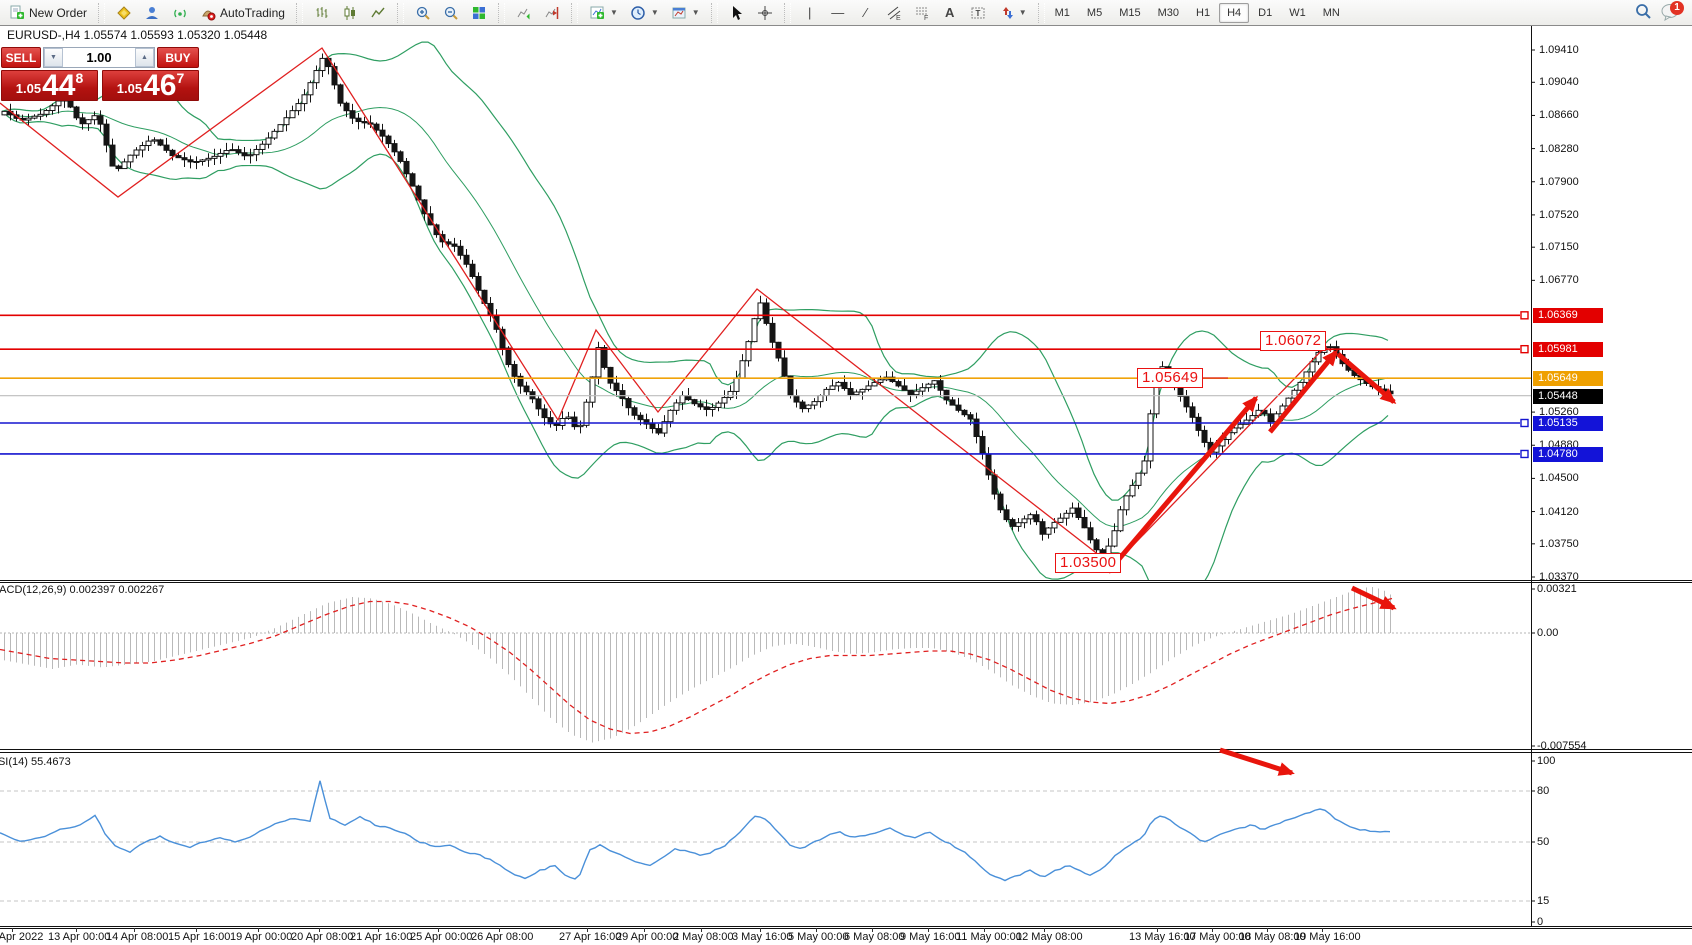  I want to click on fibonacci-button: F, so click(922, 13).